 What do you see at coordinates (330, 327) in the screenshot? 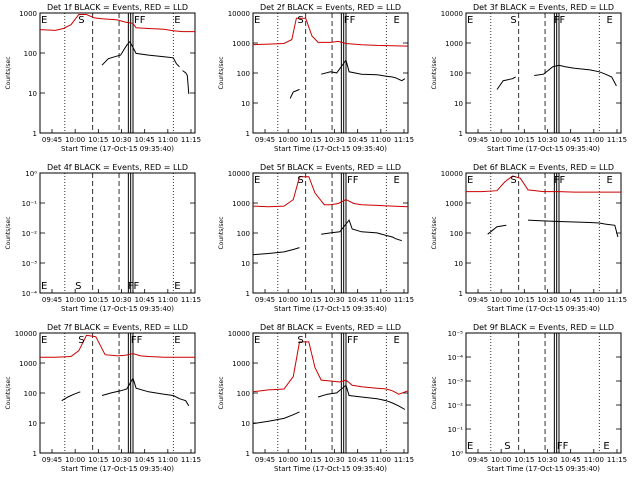
I see `panel-title: Det 8f BLACK = Events, RED = LLD` at bounding box center [330, 327].